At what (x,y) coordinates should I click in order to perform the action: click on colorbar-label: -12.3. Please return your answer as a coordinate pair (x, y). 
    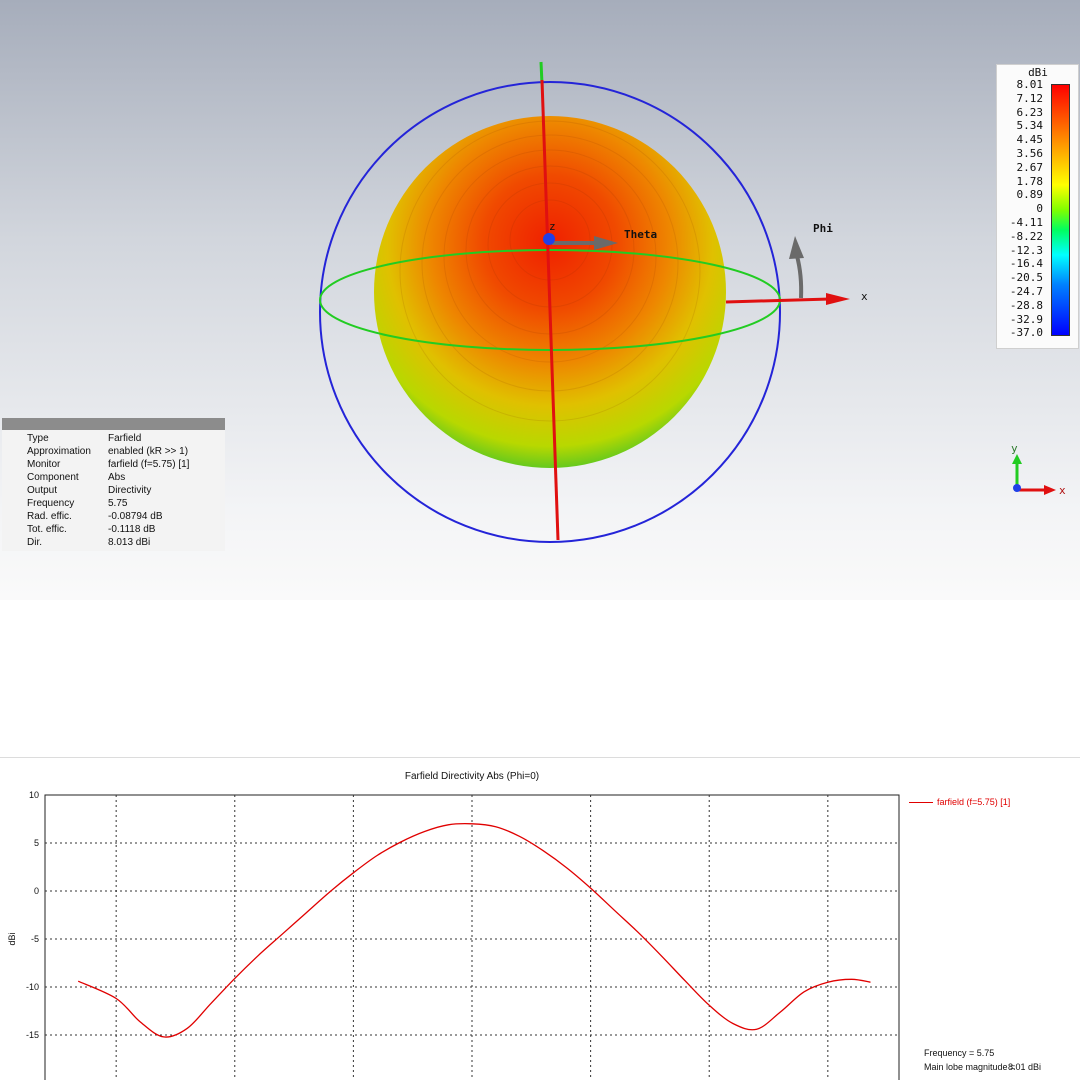
    Looking at the image, I should click on (1026, 250).